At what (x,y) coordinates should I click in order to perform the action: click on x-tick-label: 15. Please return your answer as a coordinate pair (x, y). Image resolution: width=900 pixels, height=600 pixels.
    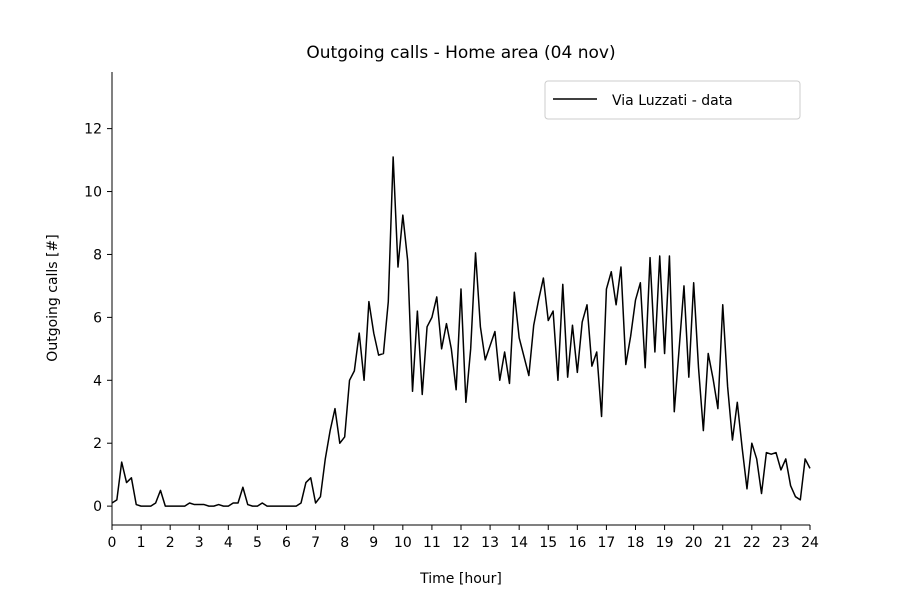
    Looking at the image, I should click on (548, 543).